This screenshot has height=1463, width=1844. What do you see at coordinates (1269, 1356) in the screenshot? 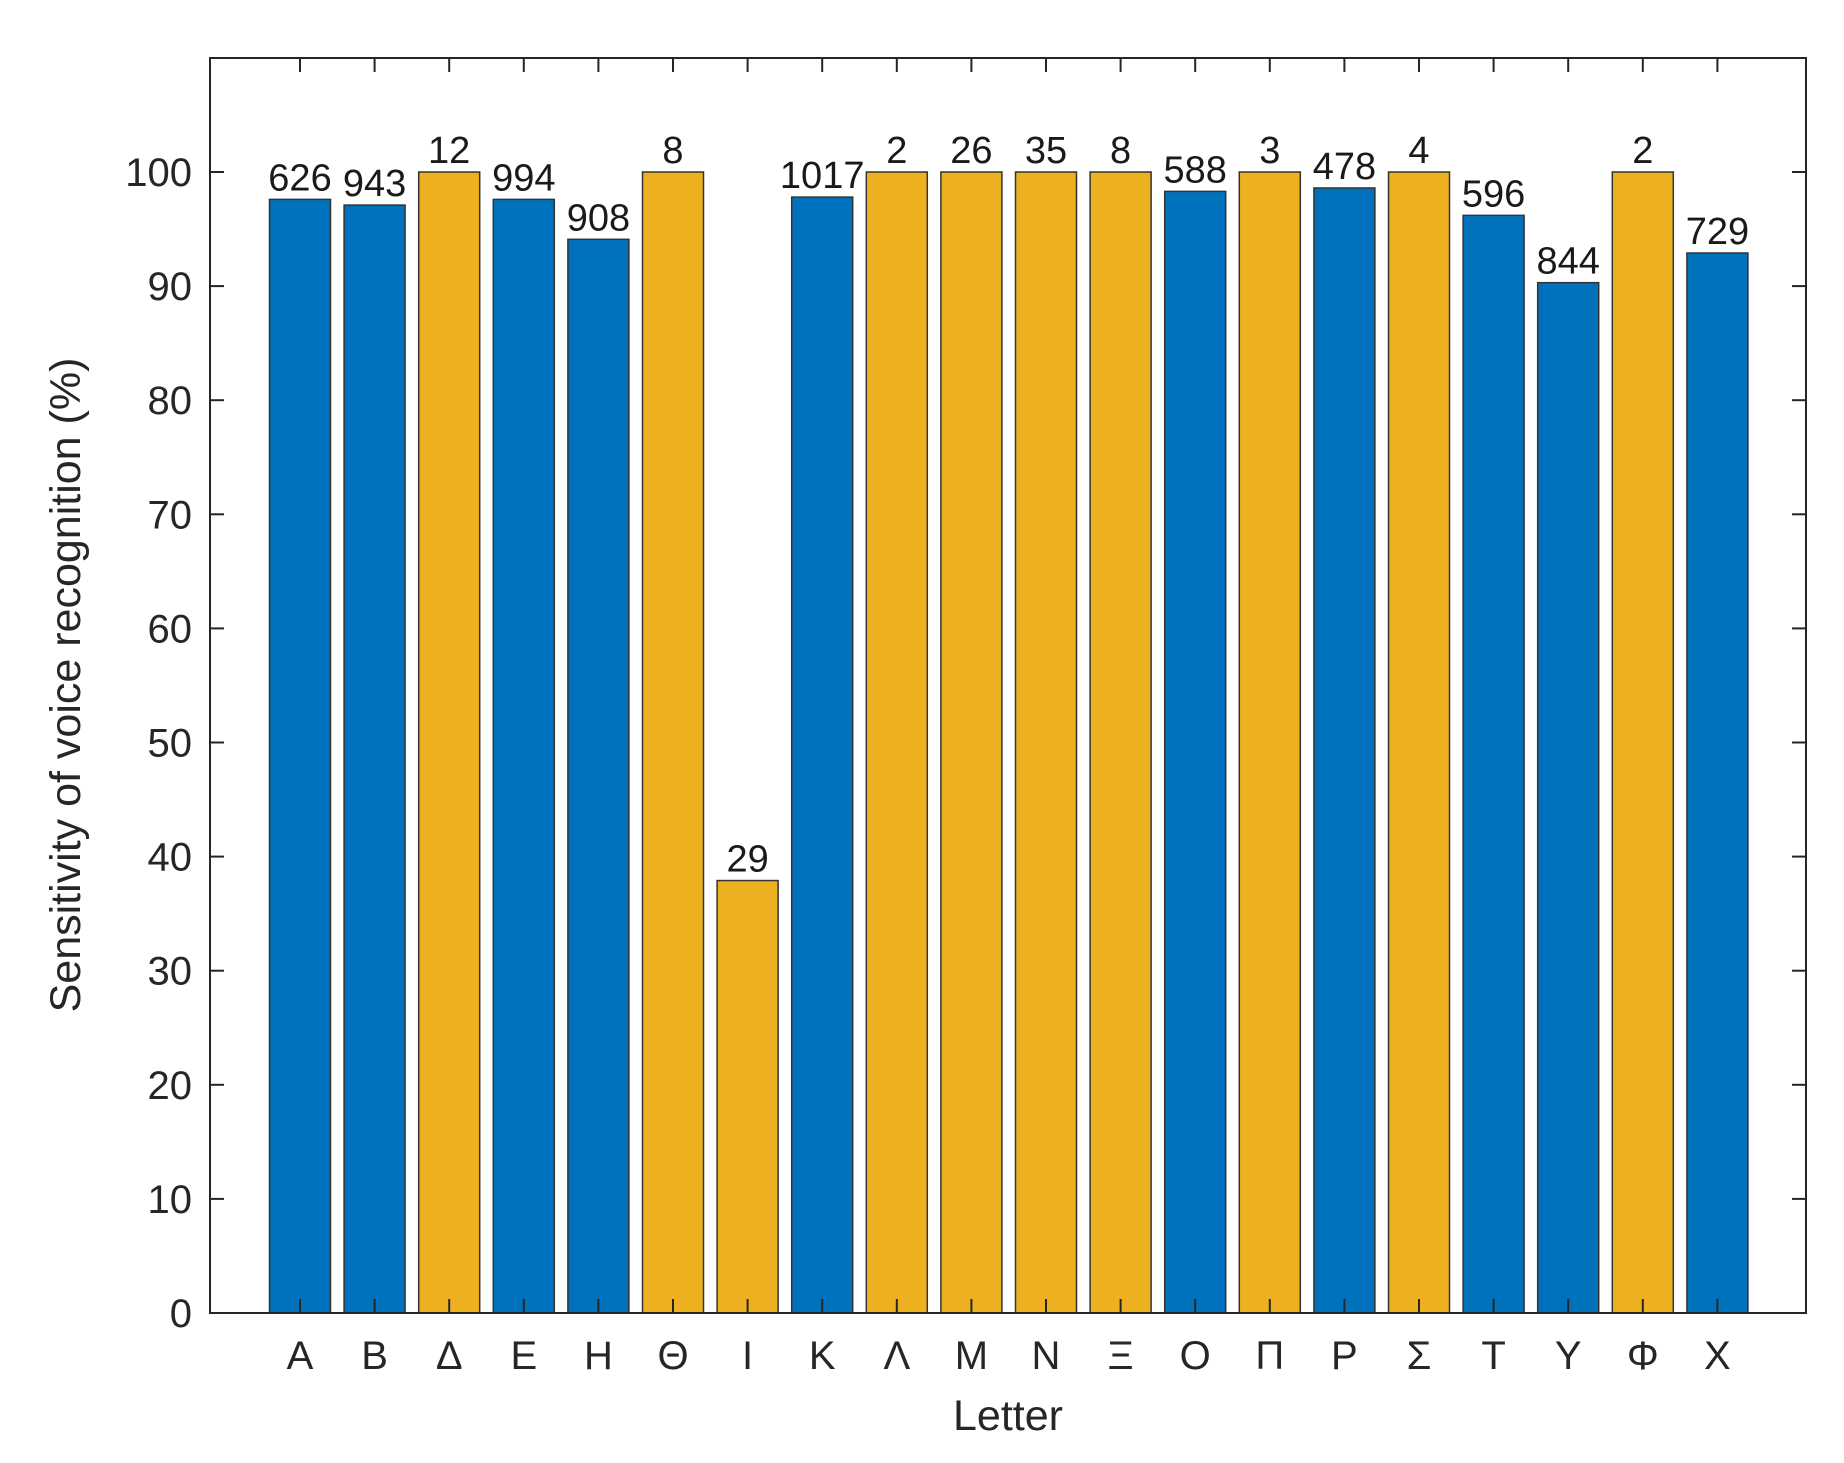
I see `x-tick-label-Π: Π` at bounding box center [1269, 1356].